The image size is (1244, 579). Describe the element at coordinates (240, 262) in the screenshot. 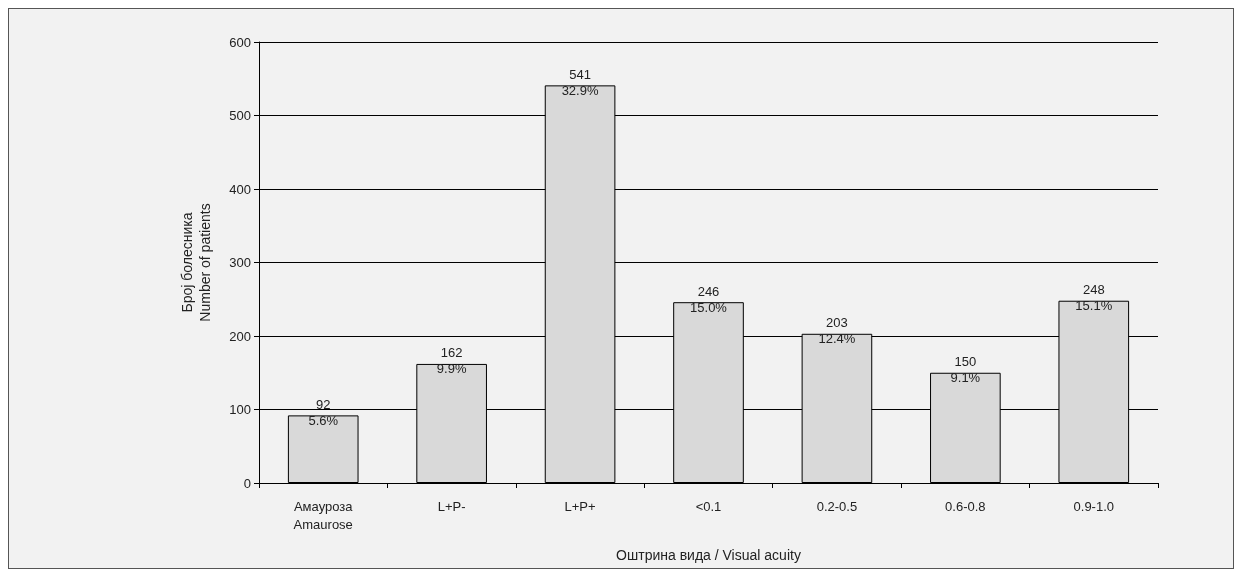

I see `y-tick-label: 300` at that location.